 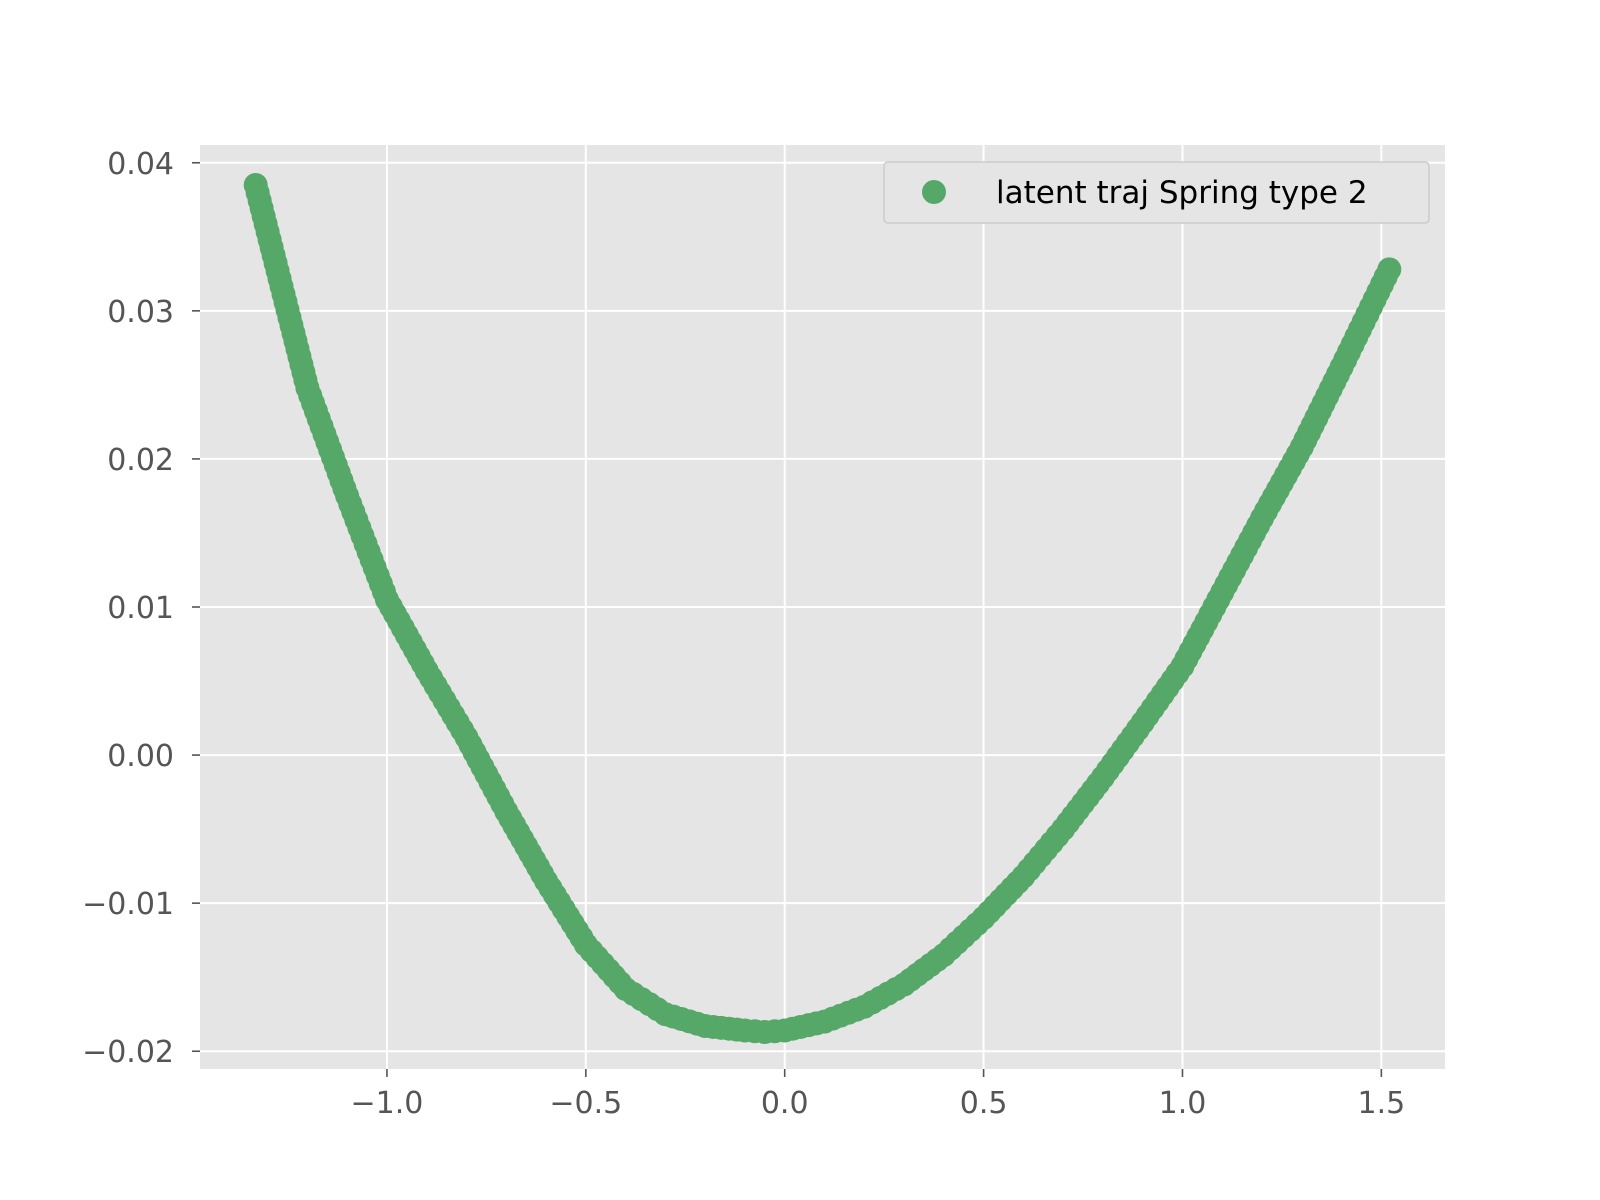 I want to click on x-tick-label: −1.0, so click(x=387, y=1103).